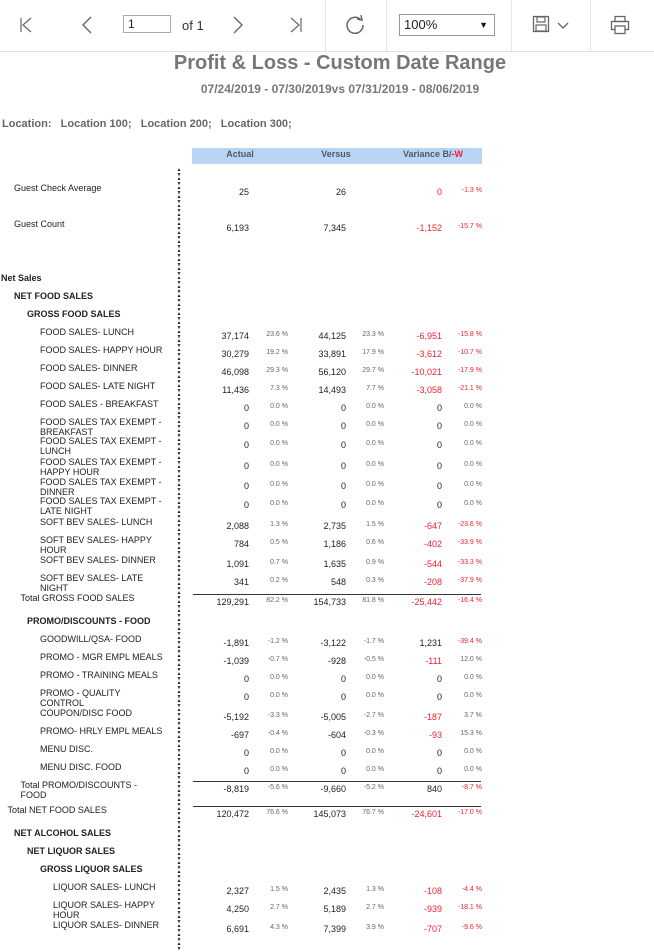 This screenshot has width=654, height=952. I want to click on column-header-versus: Versus, so click(336, 156).